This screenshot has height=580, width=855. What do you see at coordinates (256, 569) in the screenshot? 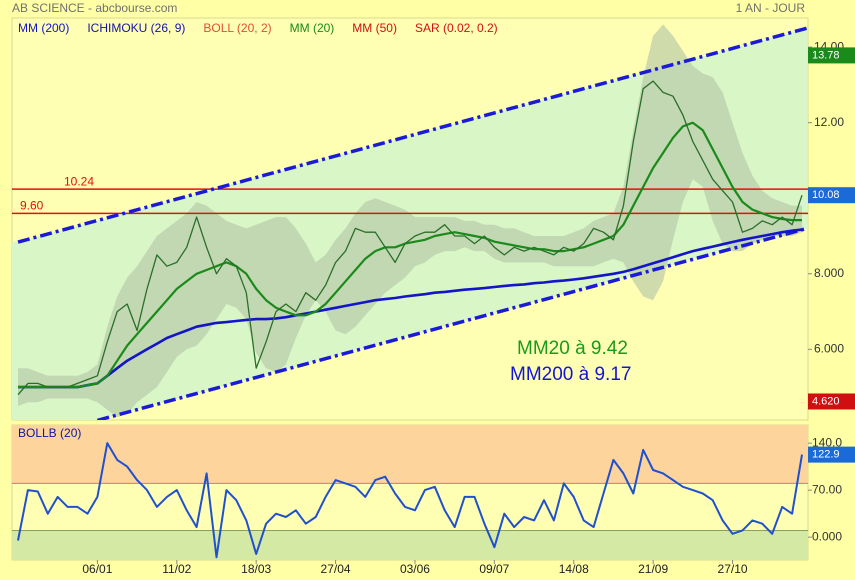
I see `x-tick-label: 18/03` at bounding box center [256, 569].